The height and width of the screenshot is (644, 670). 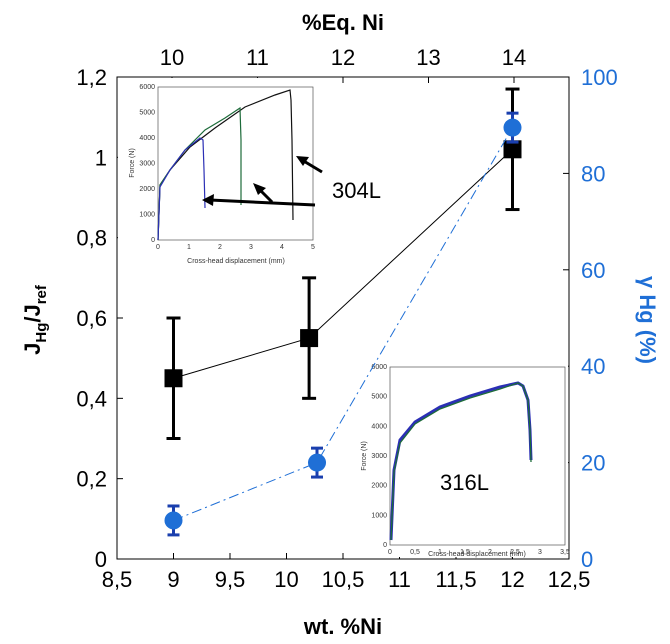 I want to click on inset-316L-x-tick: 2,5, so click(x=515, y=552).